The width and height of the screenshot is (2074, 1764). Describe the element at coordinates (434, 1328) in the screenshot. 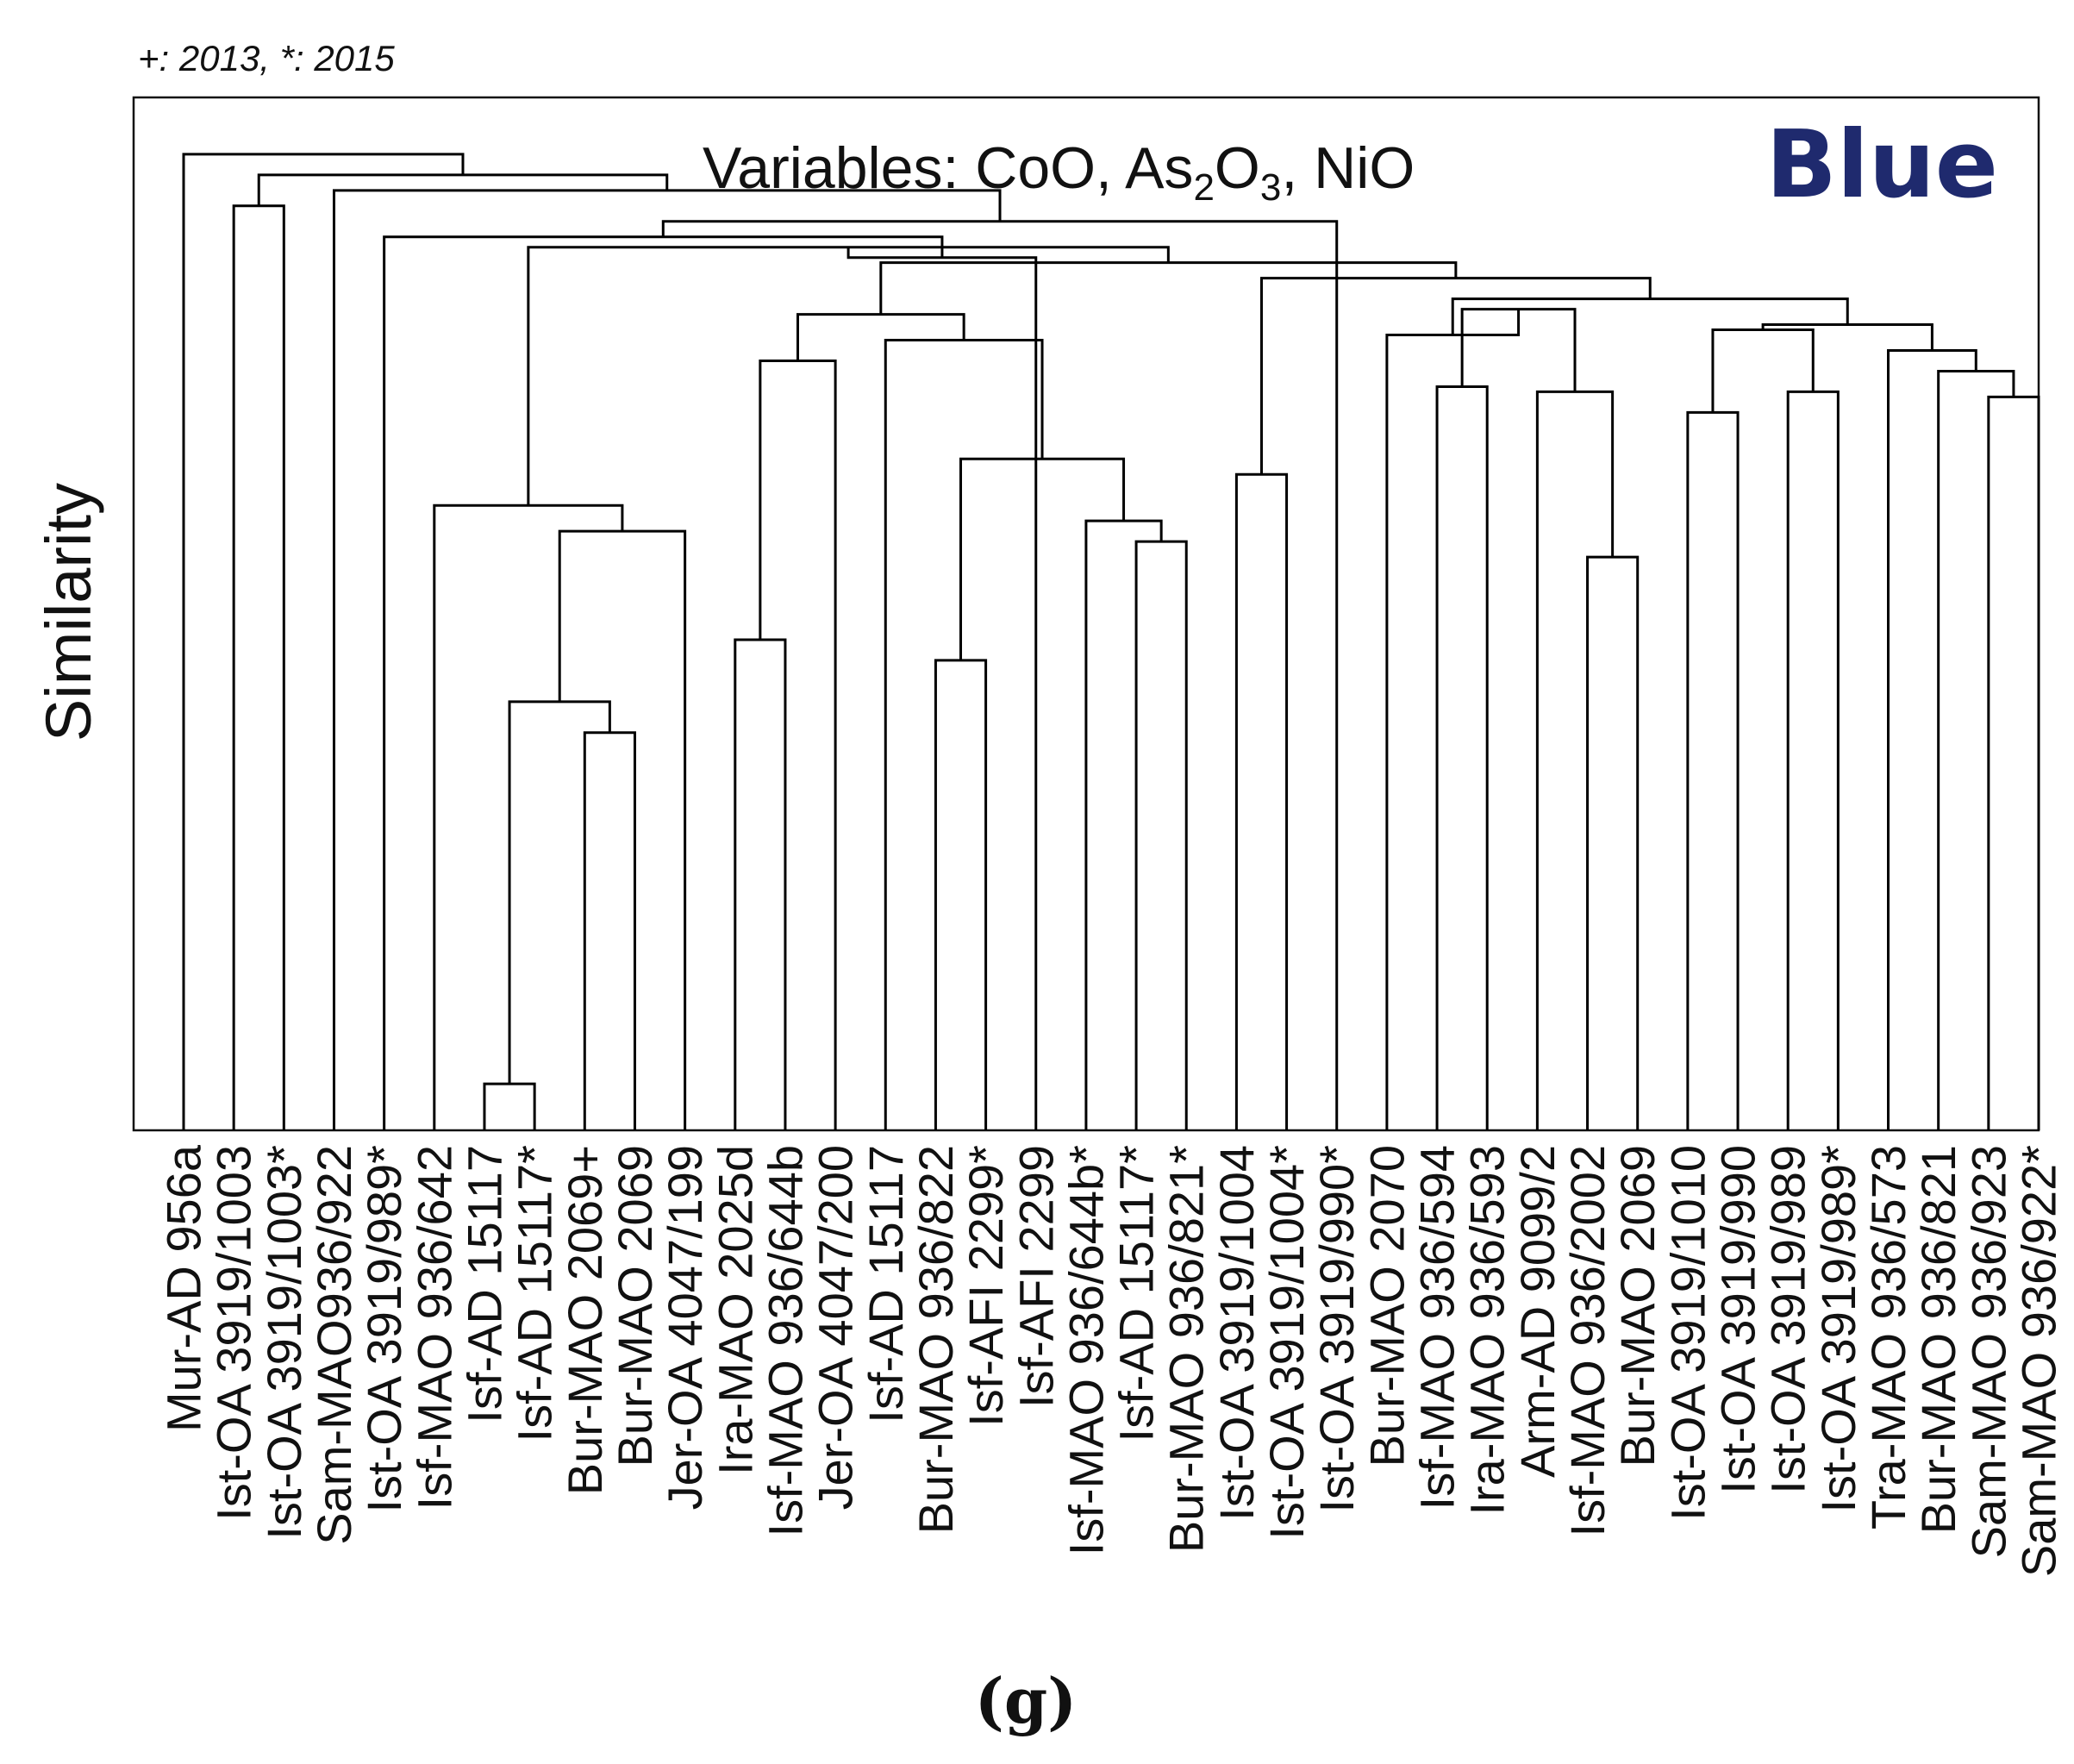

I see `leaf-label: Isf-MAO 936/642` at that location.